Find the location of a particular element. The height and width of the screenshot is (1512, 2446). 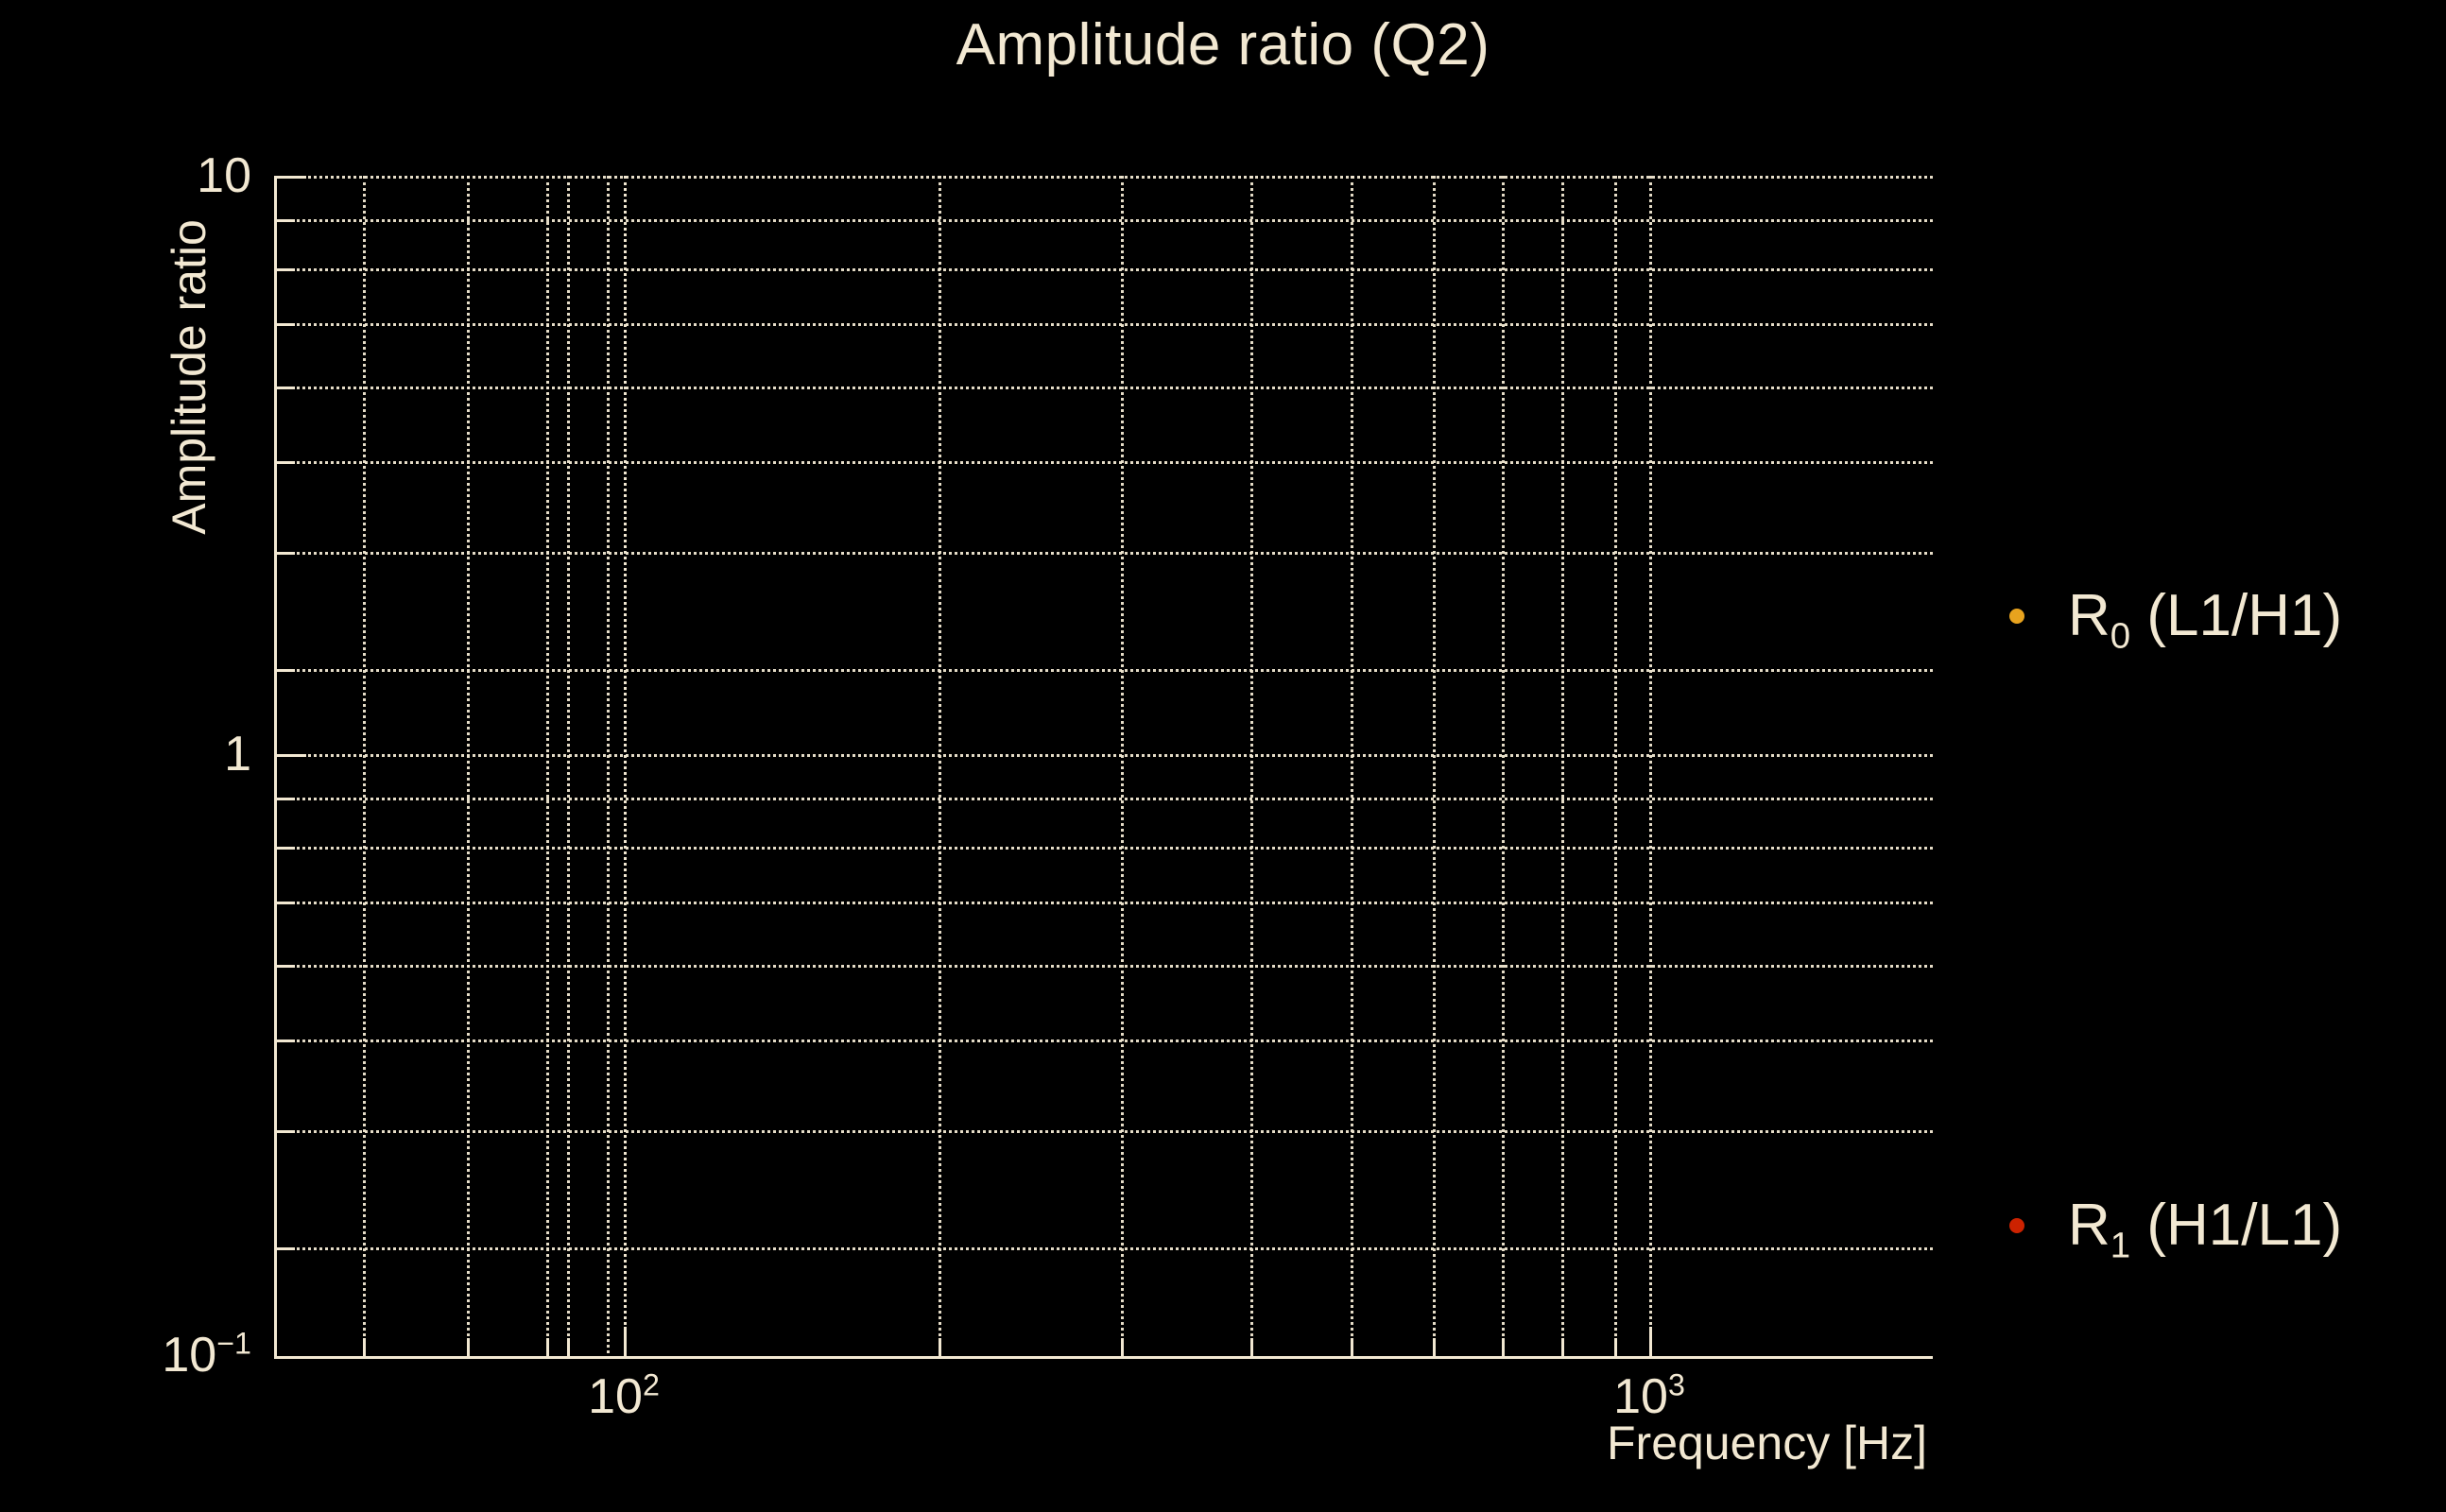

legend-entry: R1 (H1/L1) is located at coordinates (2159, 1227).